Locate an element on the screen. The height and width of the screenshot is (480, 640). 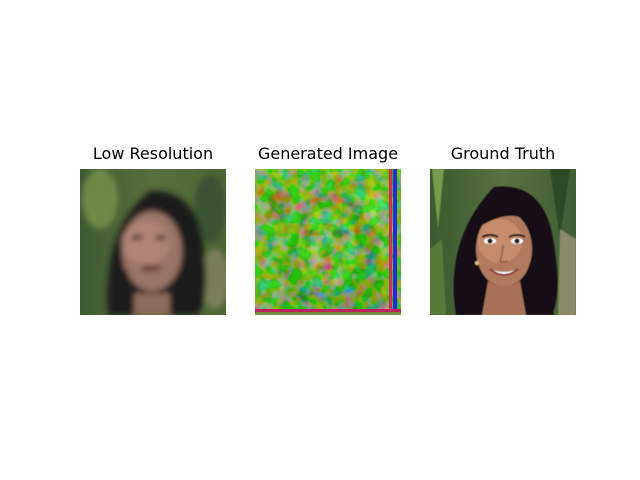
panel-title: Low Resolution is located at coordinates (153, 153).